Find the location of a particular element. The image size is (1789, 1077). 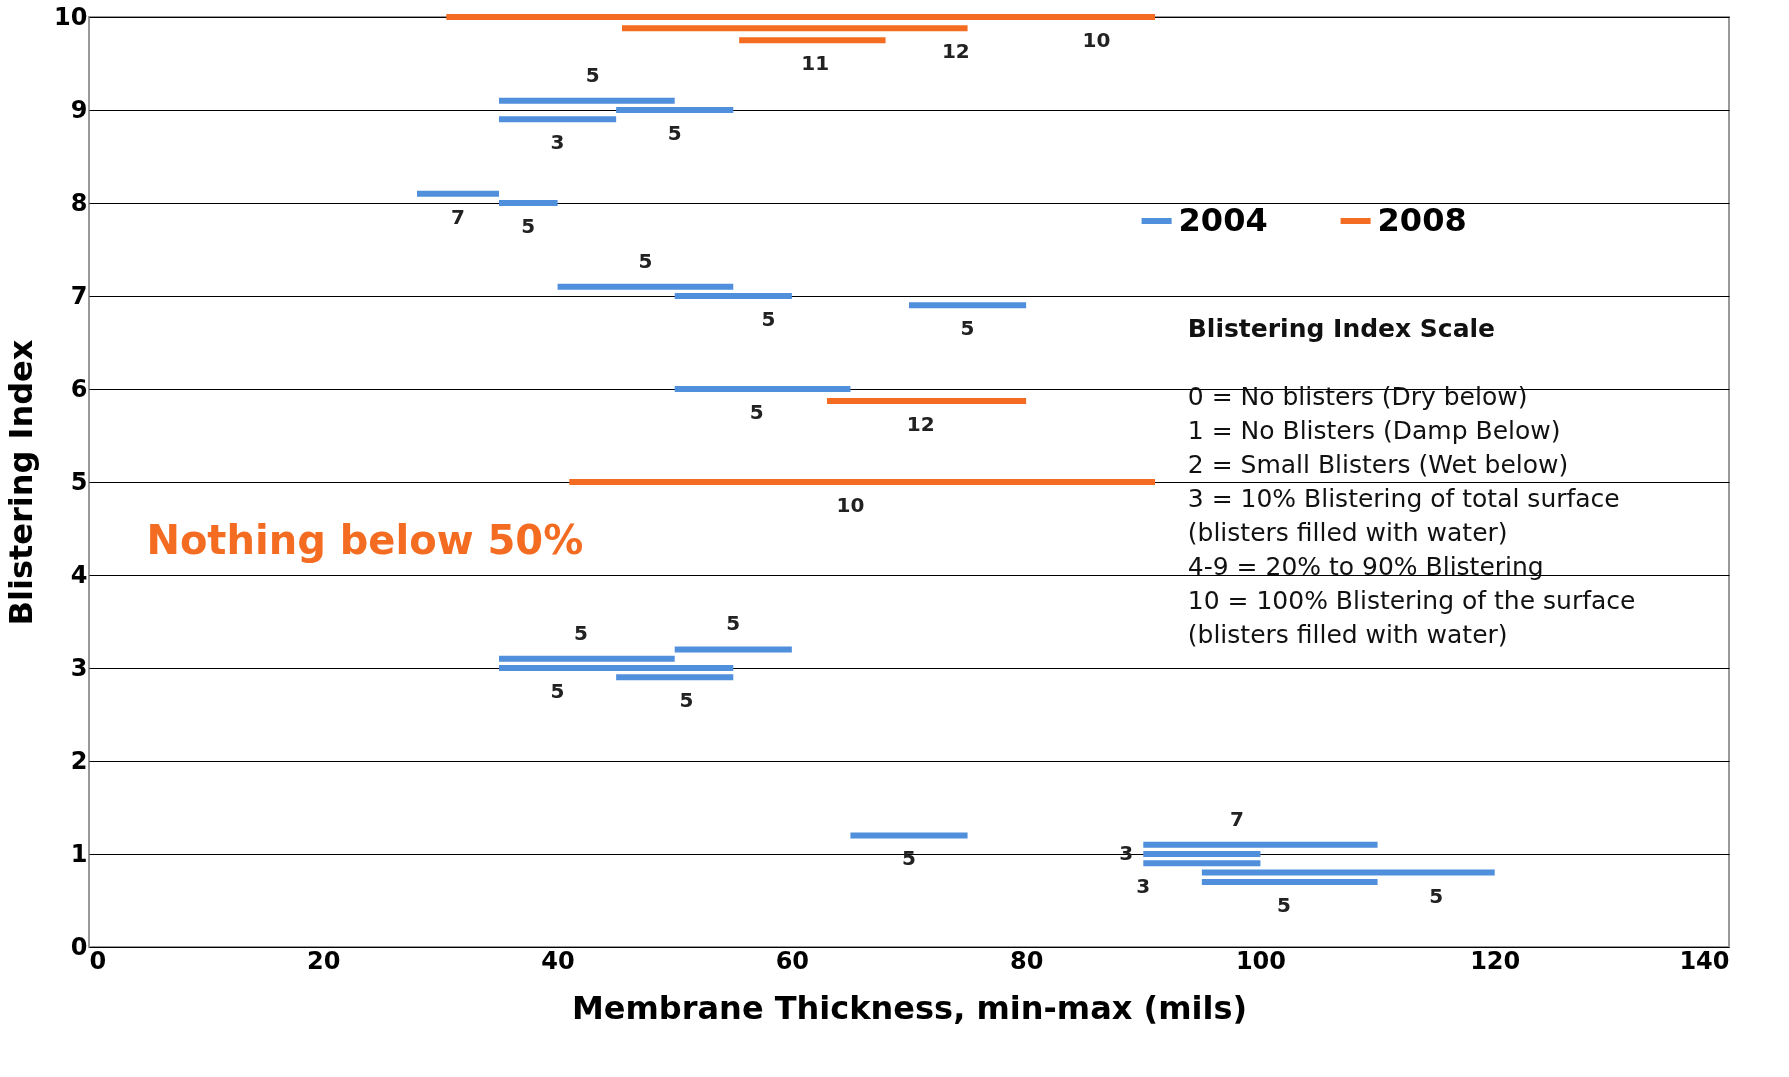

legend-label: 2004 is located at coordinates (1223, 220).